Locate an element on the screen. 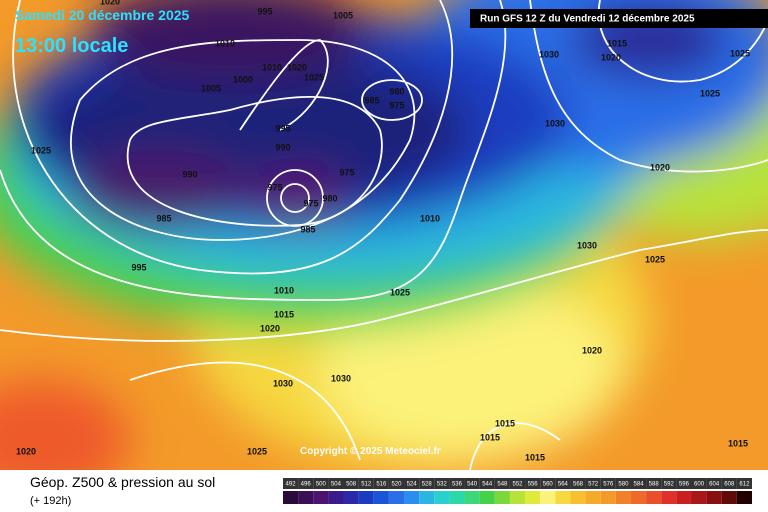  isobar-label: 1010 is located at coordinates (225, 43).